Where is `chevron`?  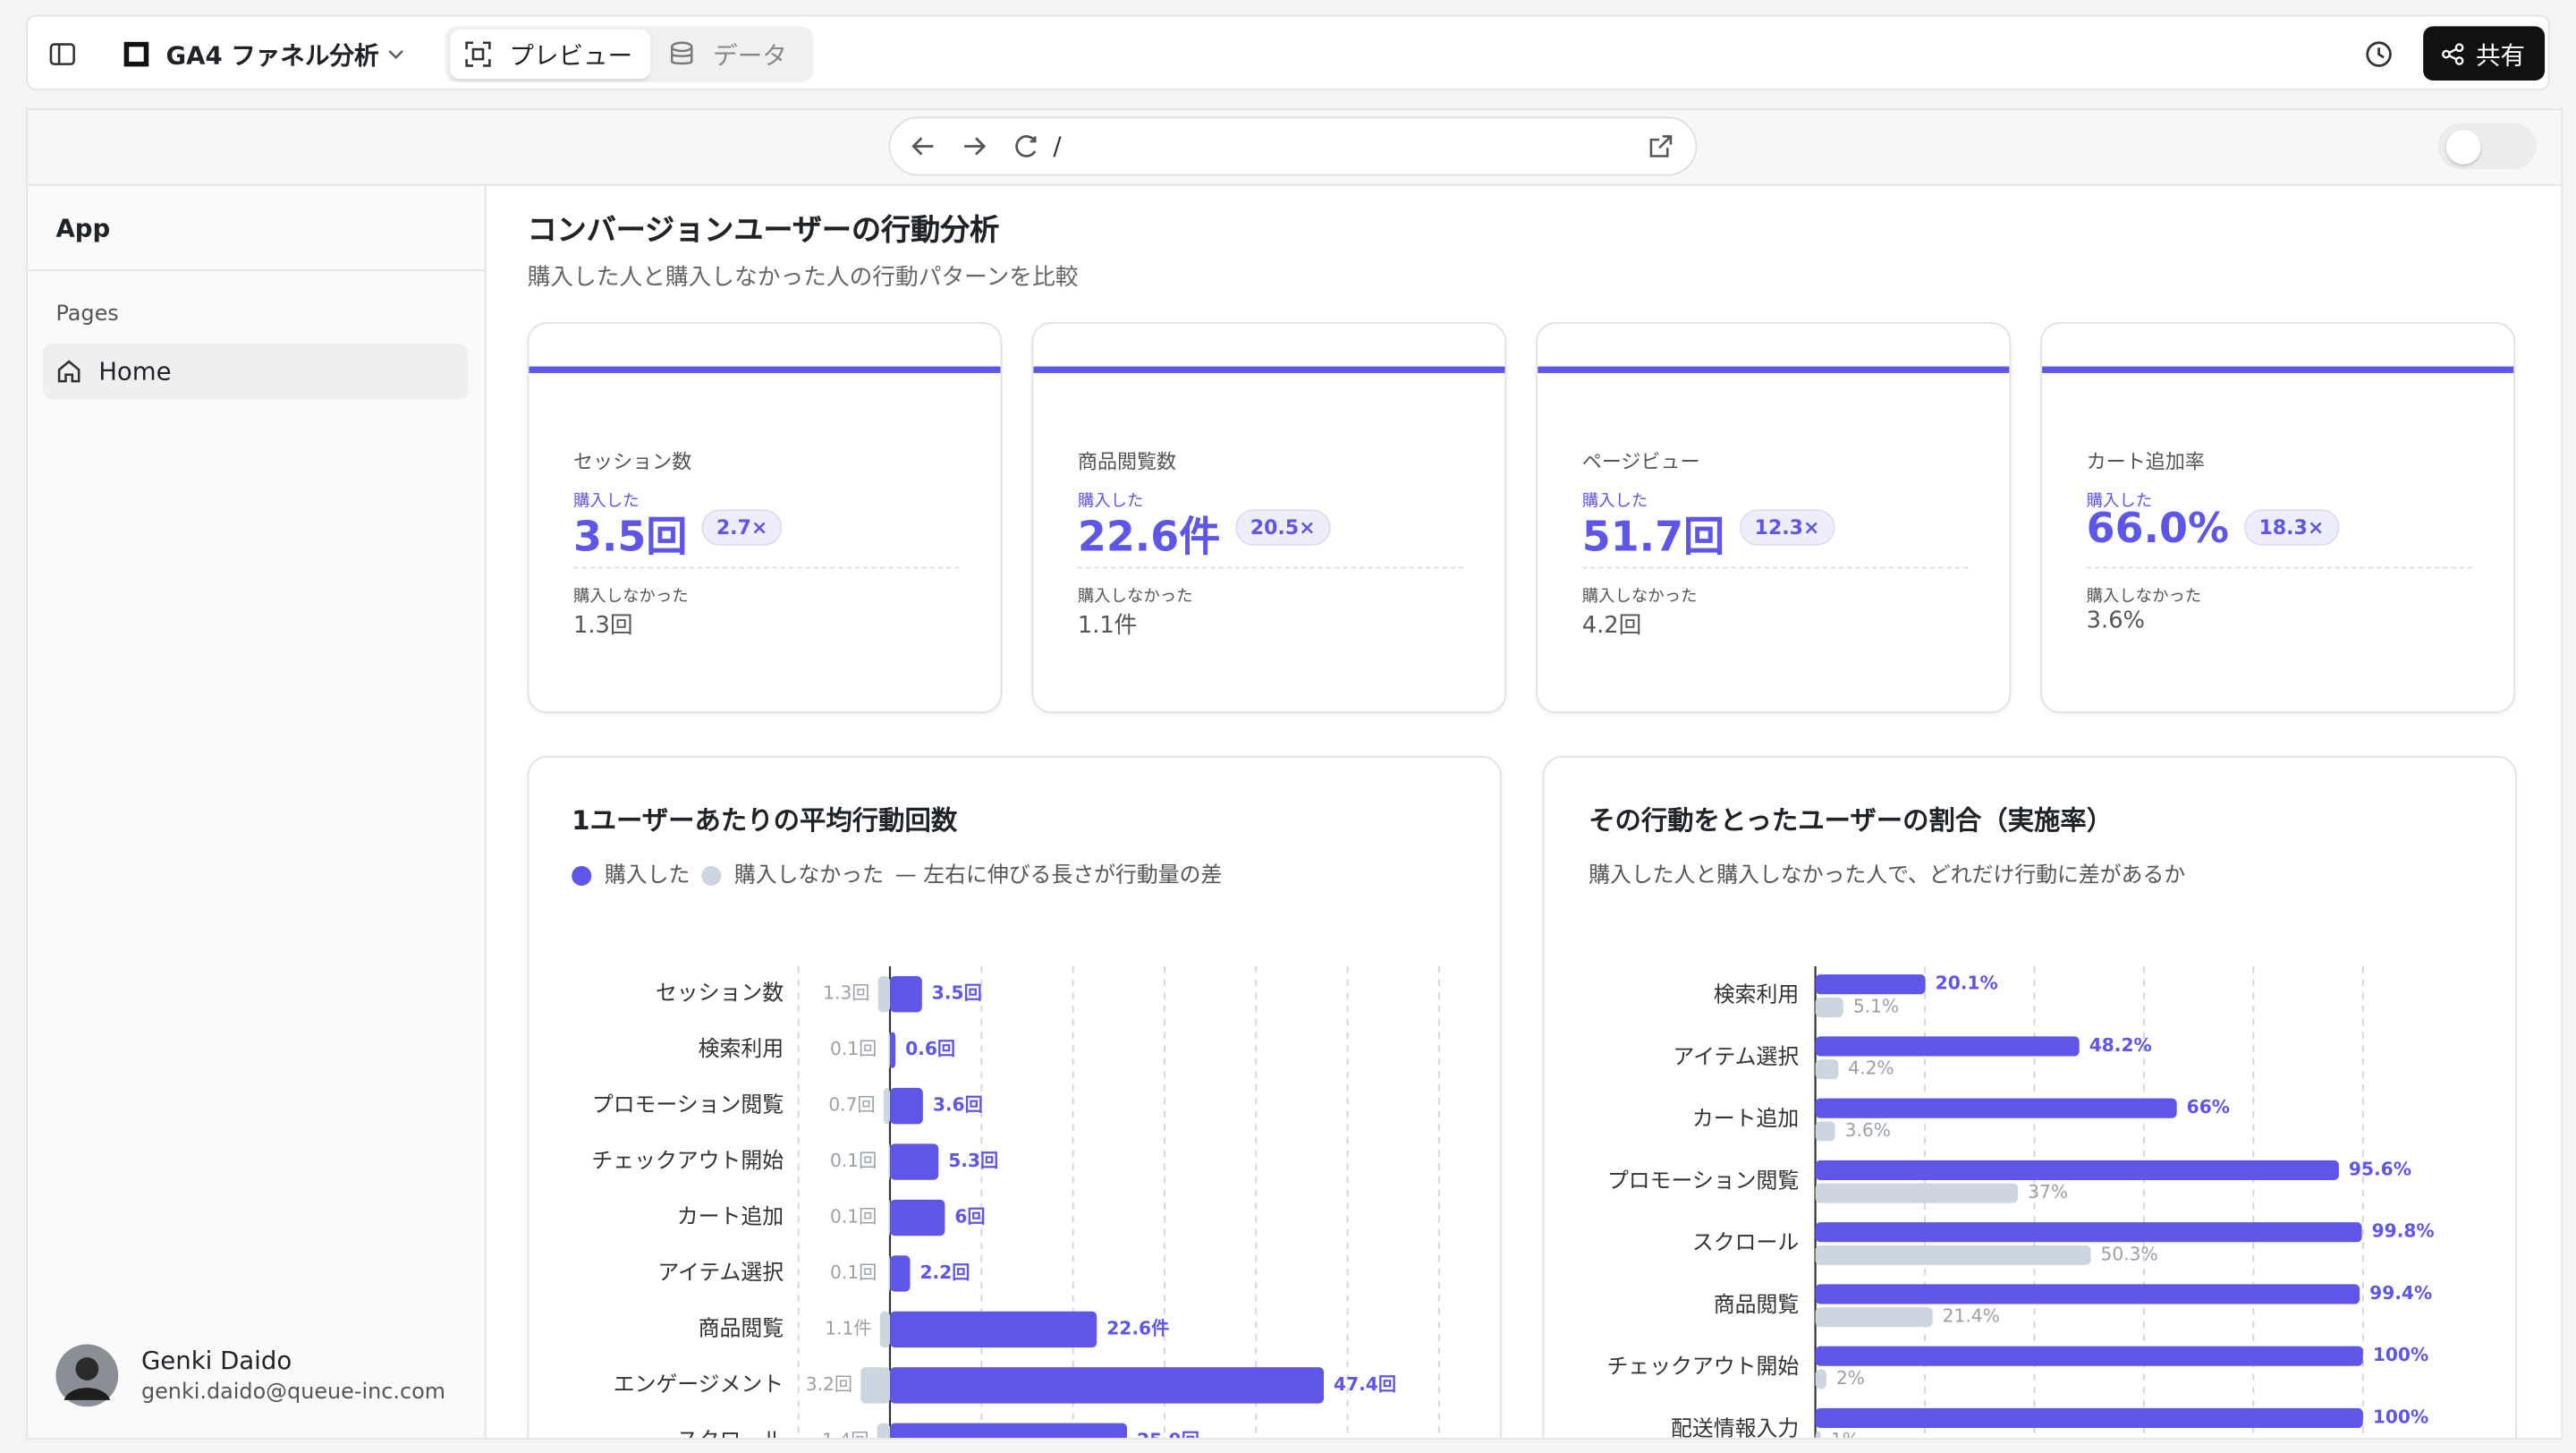 chevron is located at coordinates (395, 54).